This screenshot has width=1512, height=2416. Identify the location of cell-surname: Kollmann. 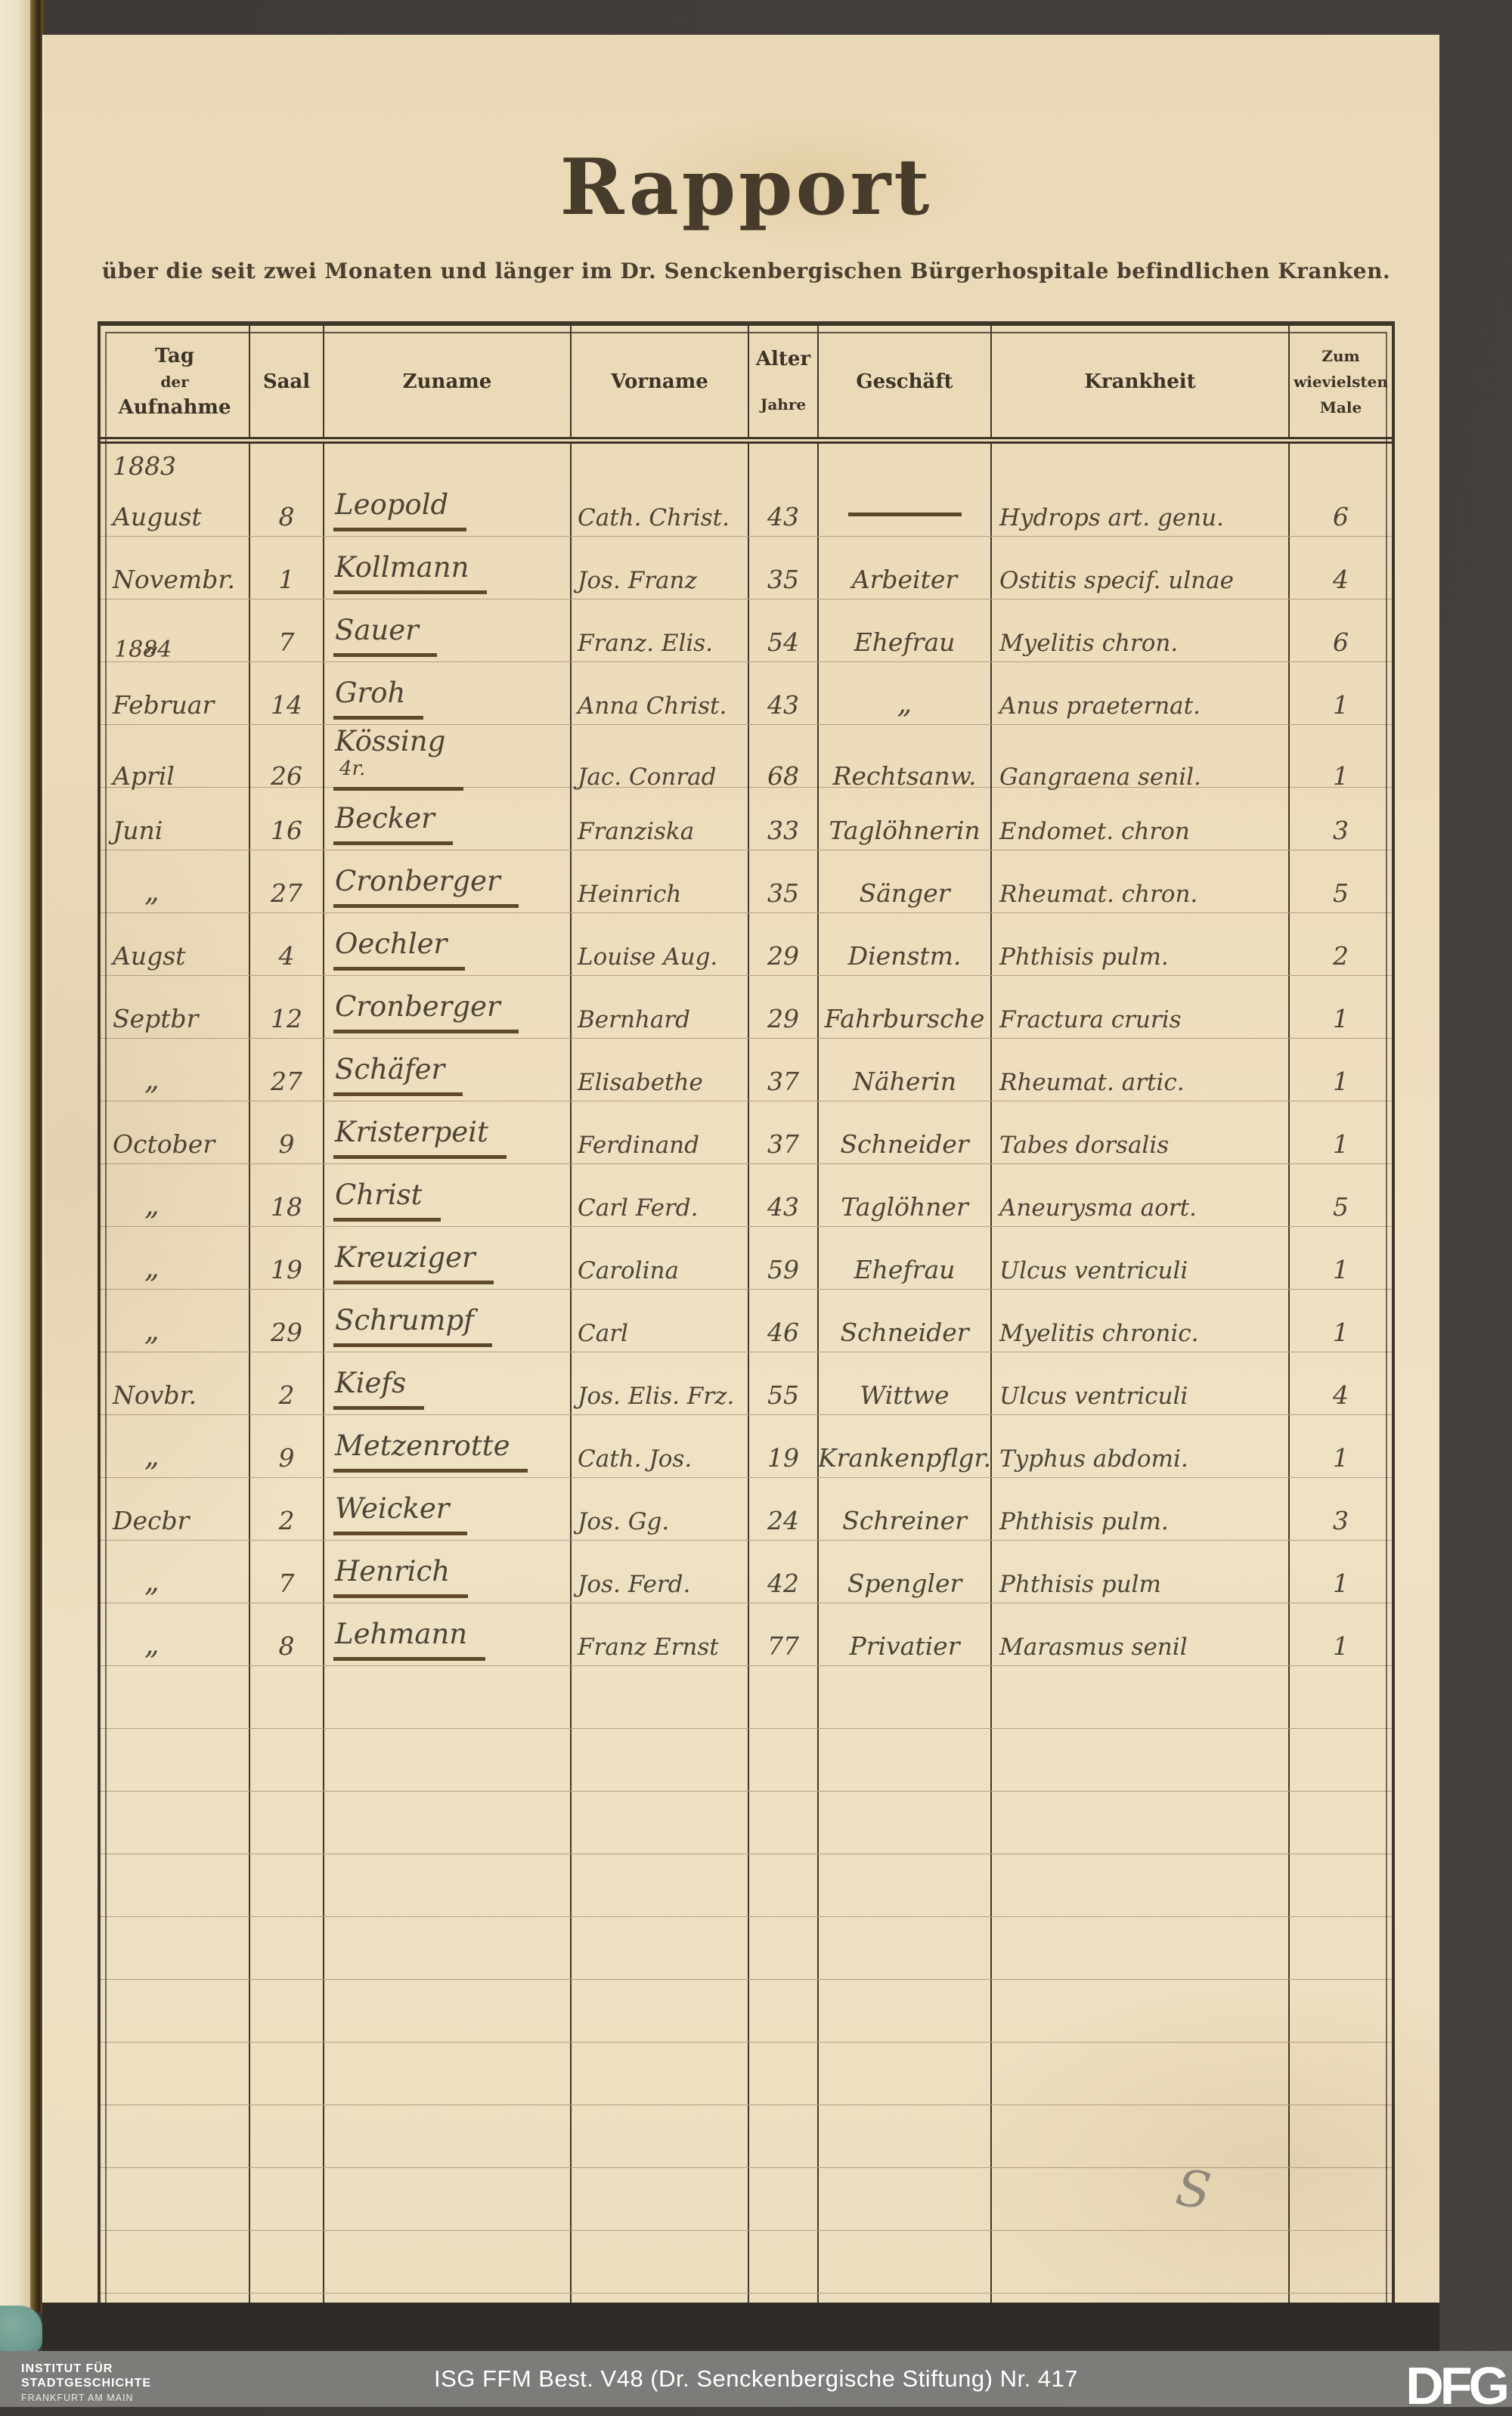
(448, 568).